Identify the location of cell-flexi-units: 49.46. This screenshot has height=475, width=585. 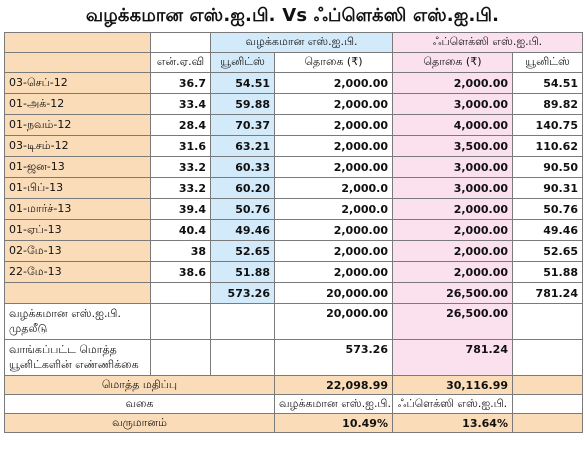
(547, 230).